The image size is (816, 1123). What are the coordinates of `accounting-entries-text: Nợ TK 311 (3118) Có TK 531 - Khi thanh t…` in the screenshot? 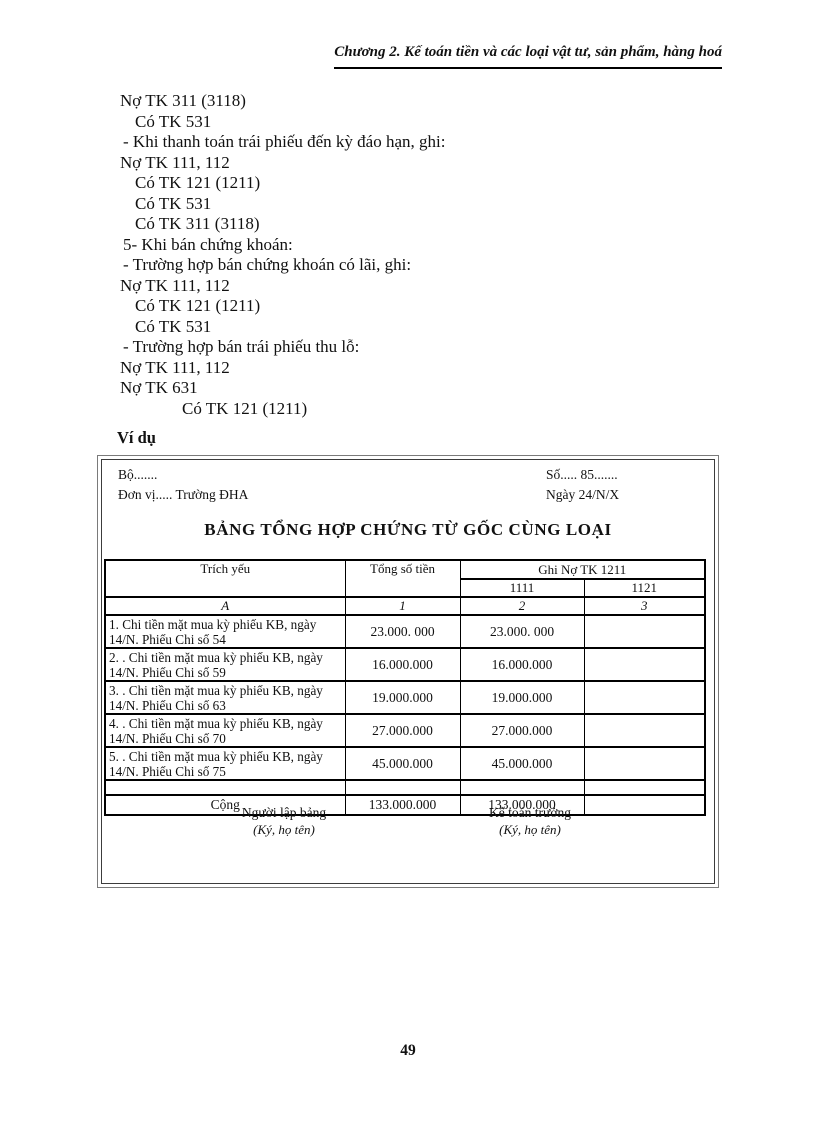 It's located at (282, 255).